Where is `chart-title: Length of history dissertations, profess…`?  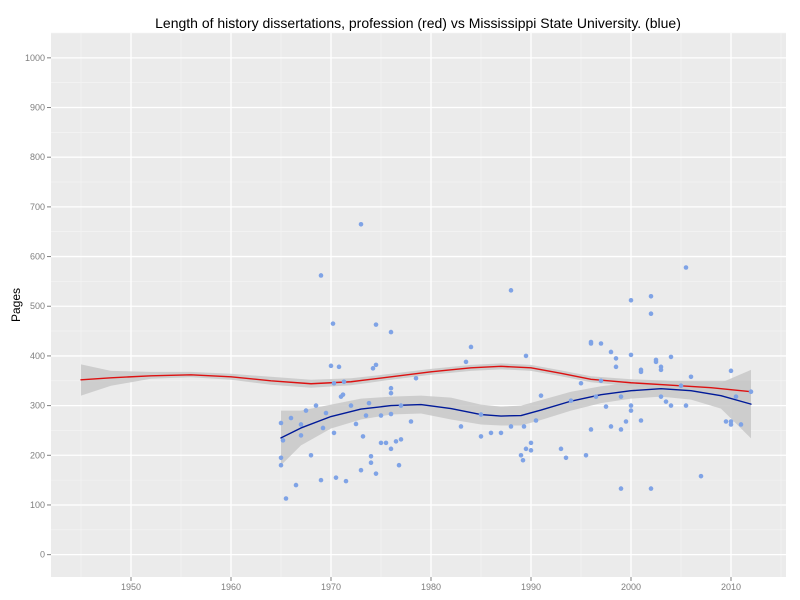
chart-title: Length of history dissertations, profess… is located at coordinates (418, 23).